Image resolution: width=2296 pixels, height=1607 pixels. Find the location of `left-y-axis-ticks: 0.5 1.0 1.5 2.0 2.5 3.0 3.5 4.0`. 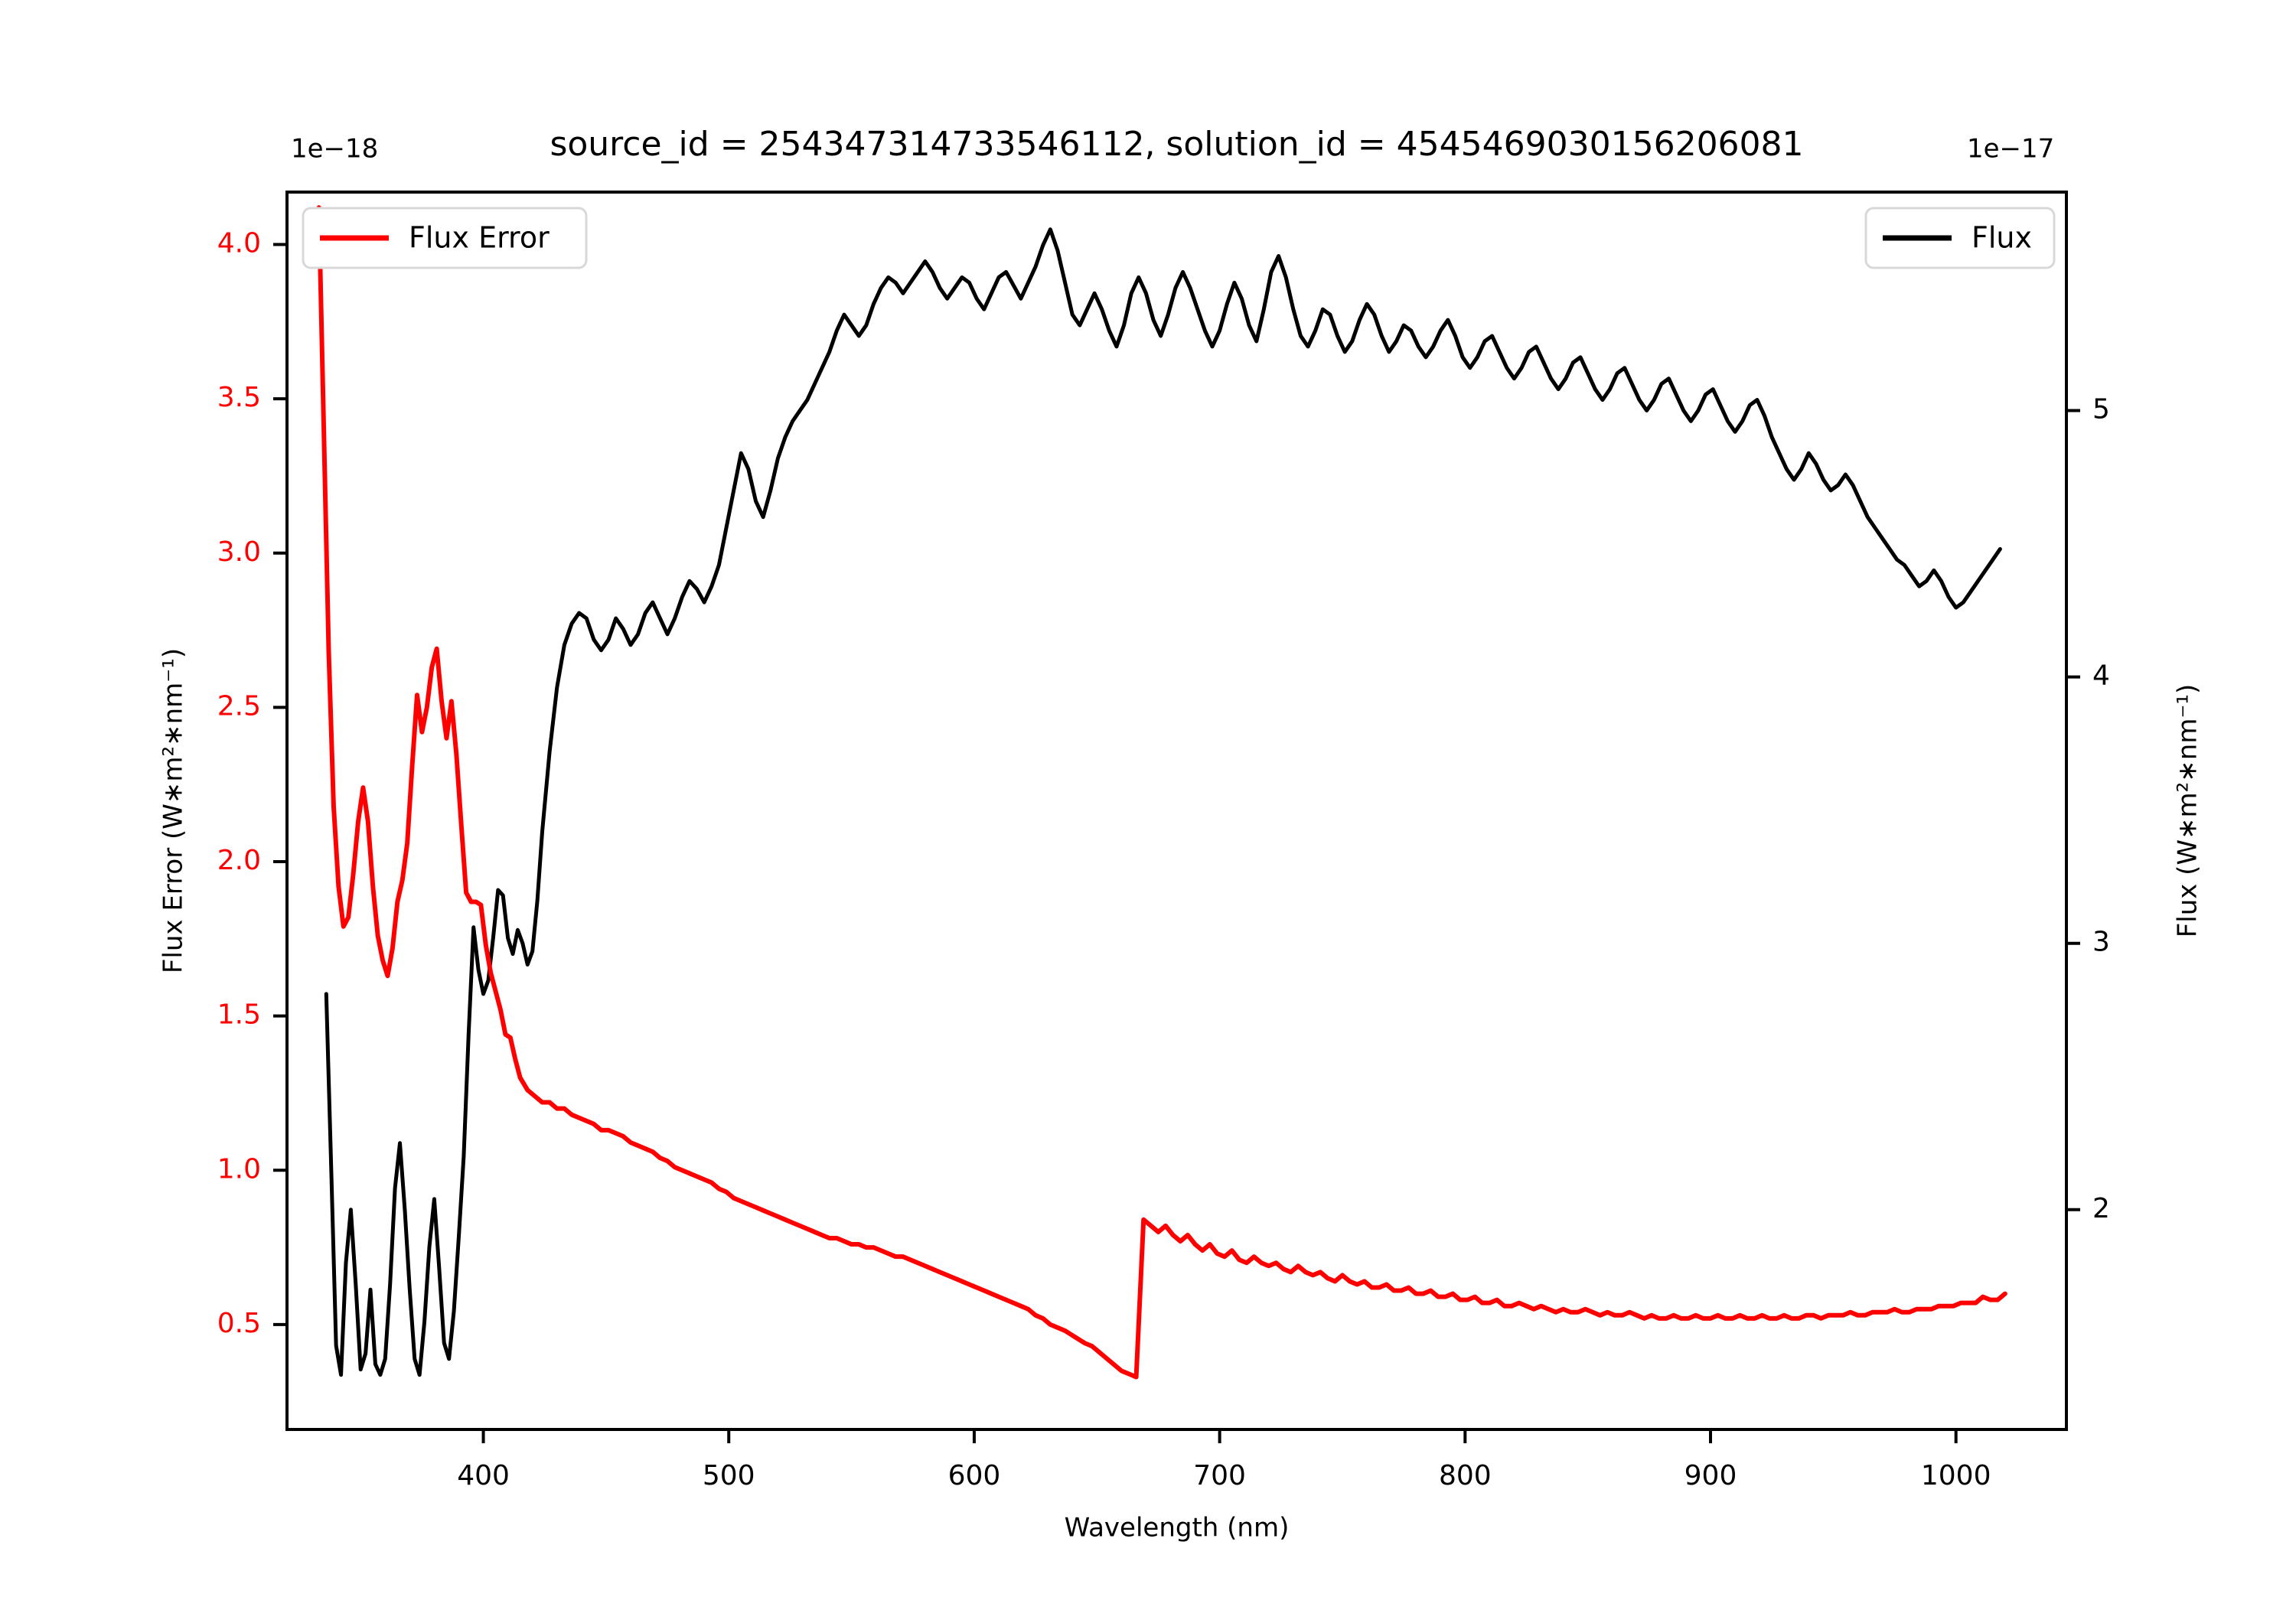

left-y-axis-ticks: 0.5 1.0 1.5 2.0 2.5 3.0 3.5 4.0 is located at coordinates (252, 783).